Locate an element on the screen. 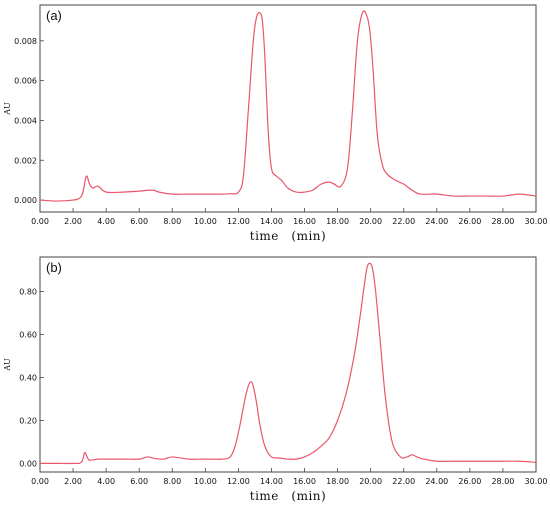  y-tick-label: 0.20 is located at coordinates (28, 420).